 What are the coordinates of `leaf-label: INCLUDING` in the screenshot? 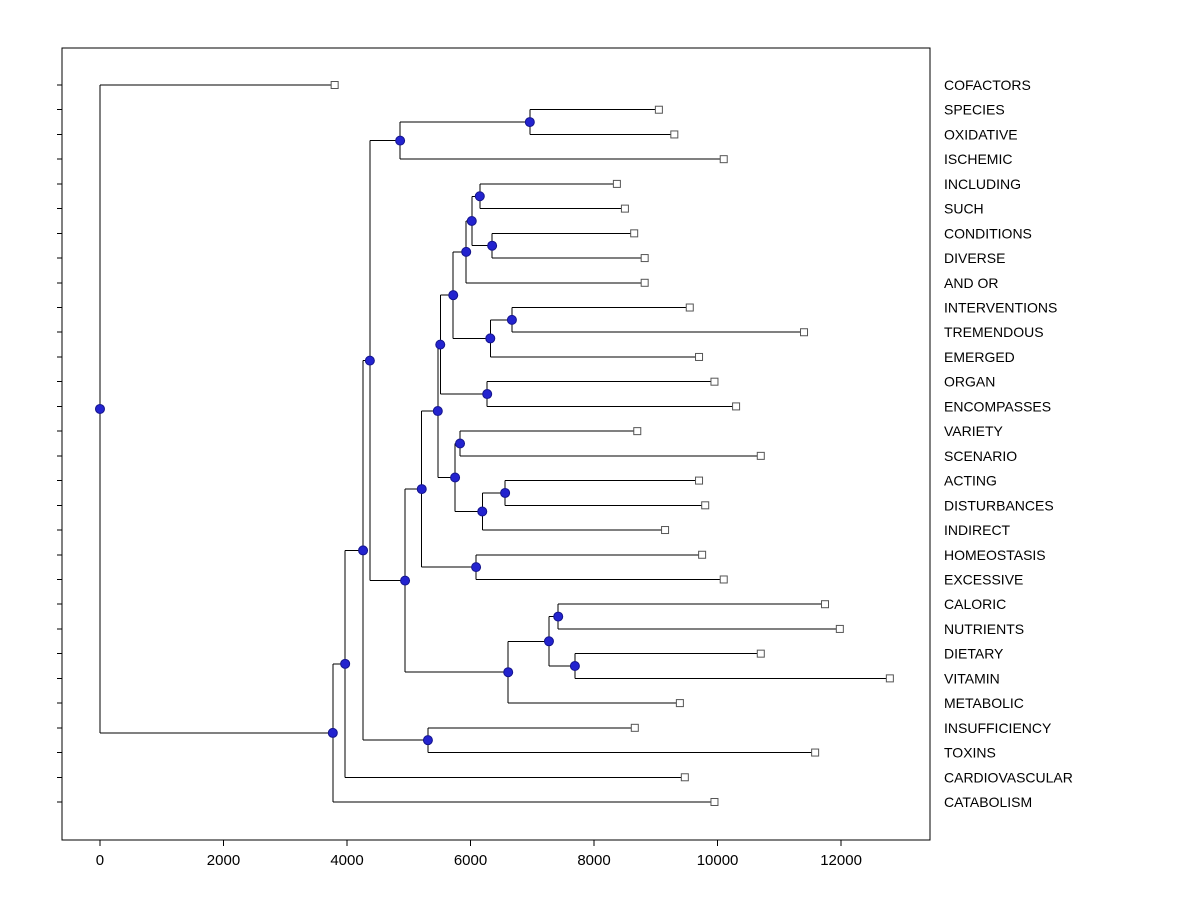 It's located at (982, 184).